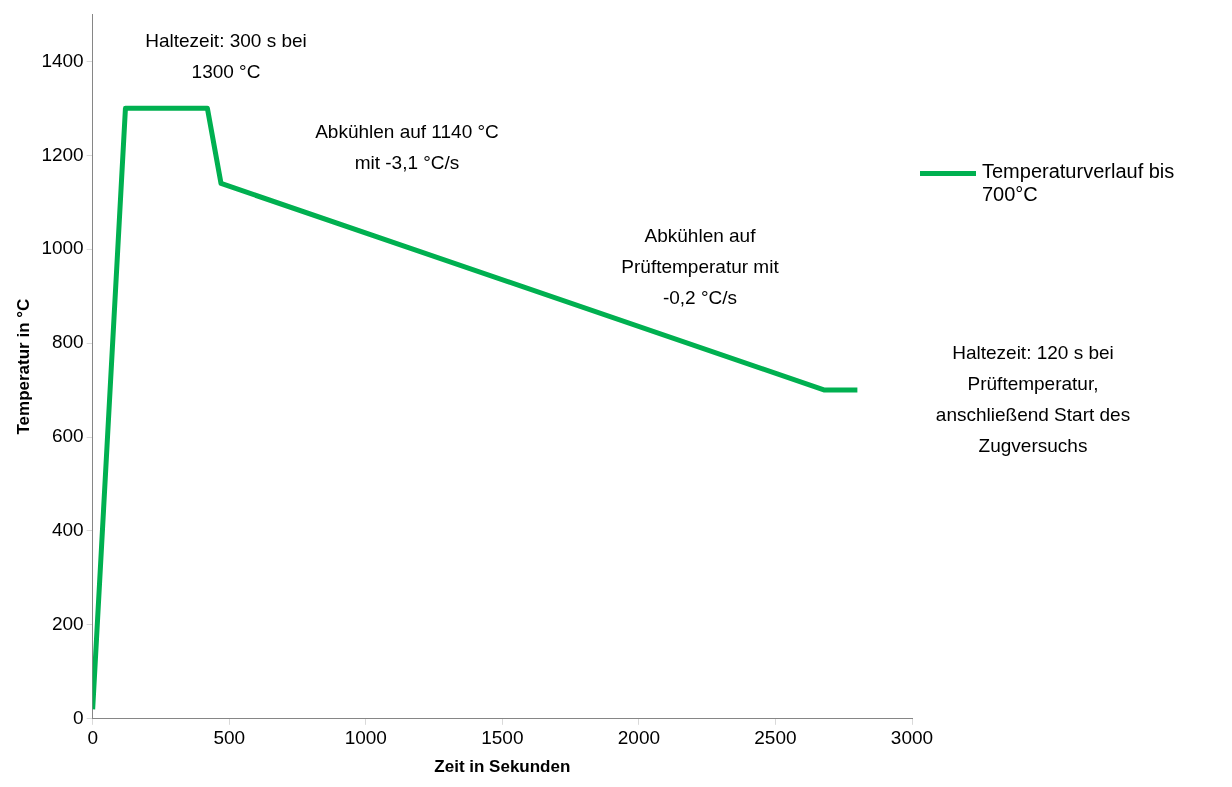 The image size is (1232, 787). I want to click on y-tick-label: 800, so click(67, 342).